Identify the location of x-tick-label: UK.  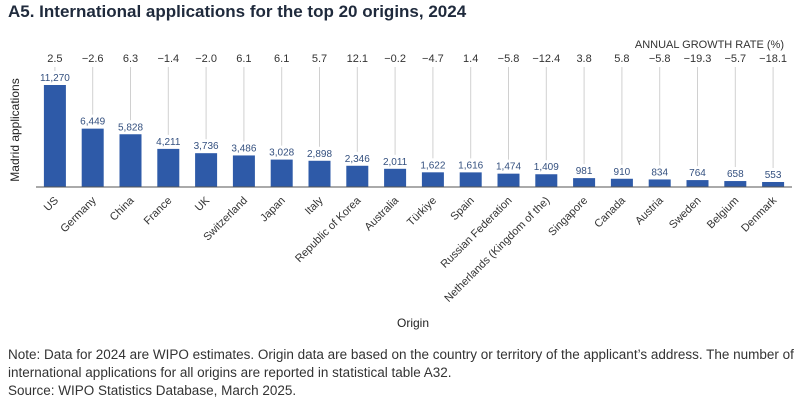
(203, 204).